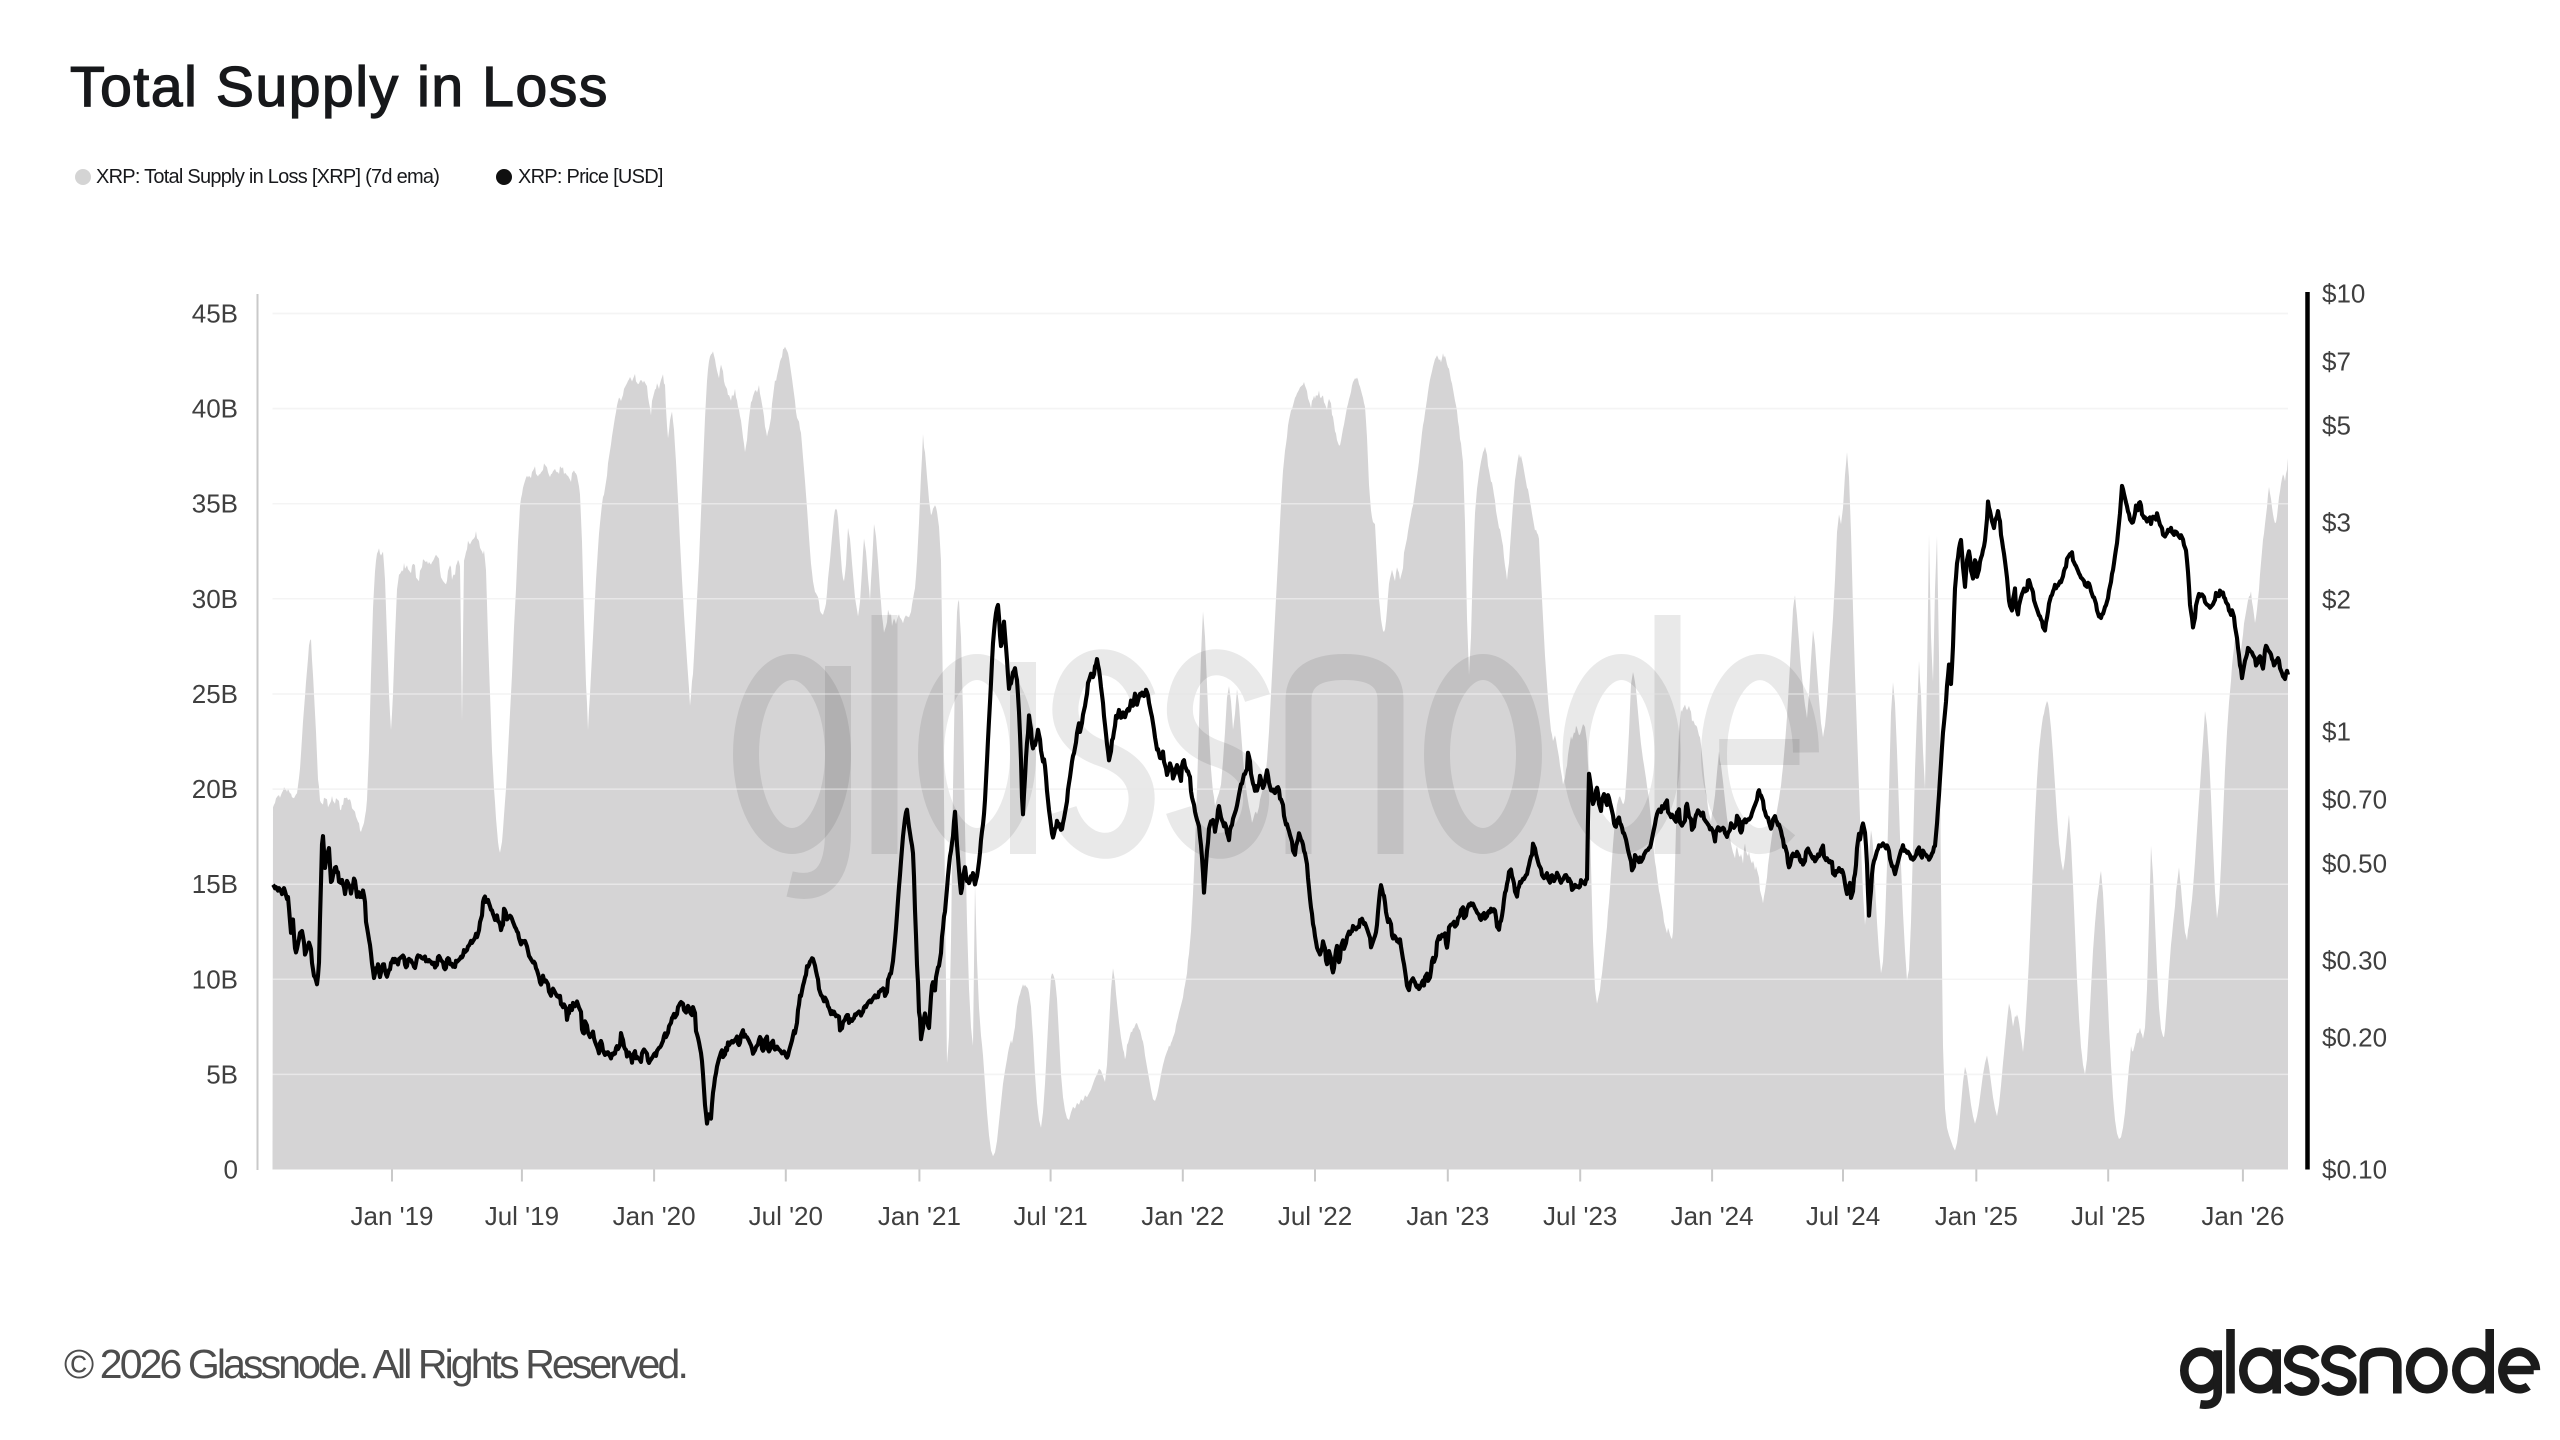  I want to click on svg-text: 35B, so click(215, 504).